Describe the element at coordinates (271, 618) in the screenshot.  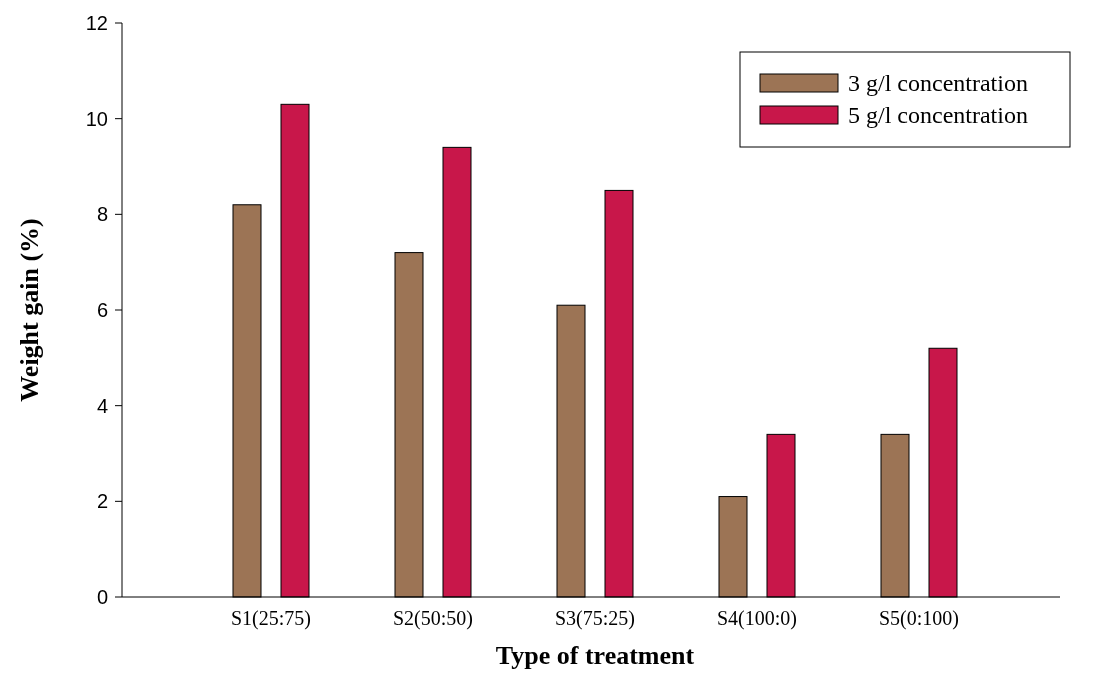
I see `x-tick-label: S1(25:75)` at that location.